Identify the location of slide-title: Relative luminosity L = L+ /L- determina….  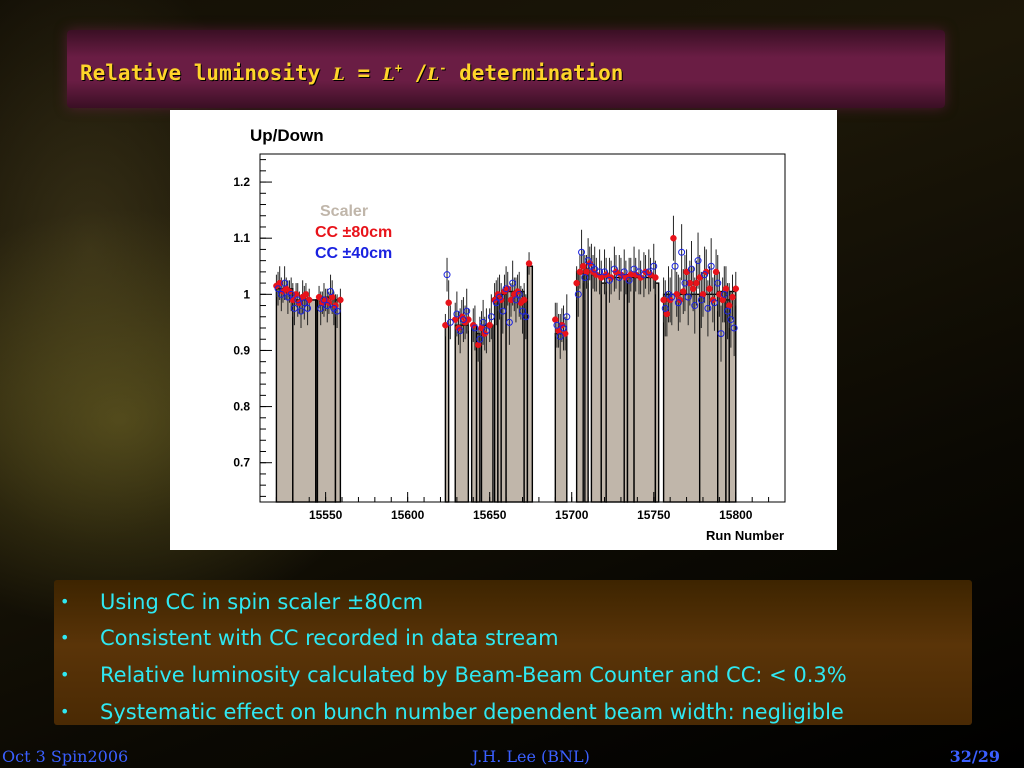
(351, 68).